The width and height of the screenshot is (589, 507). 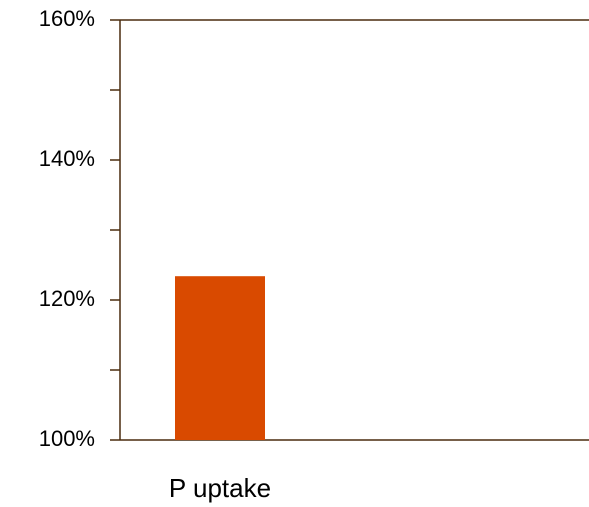 I want to click on y-tick-label: 160%, so click(x=67, y=18).